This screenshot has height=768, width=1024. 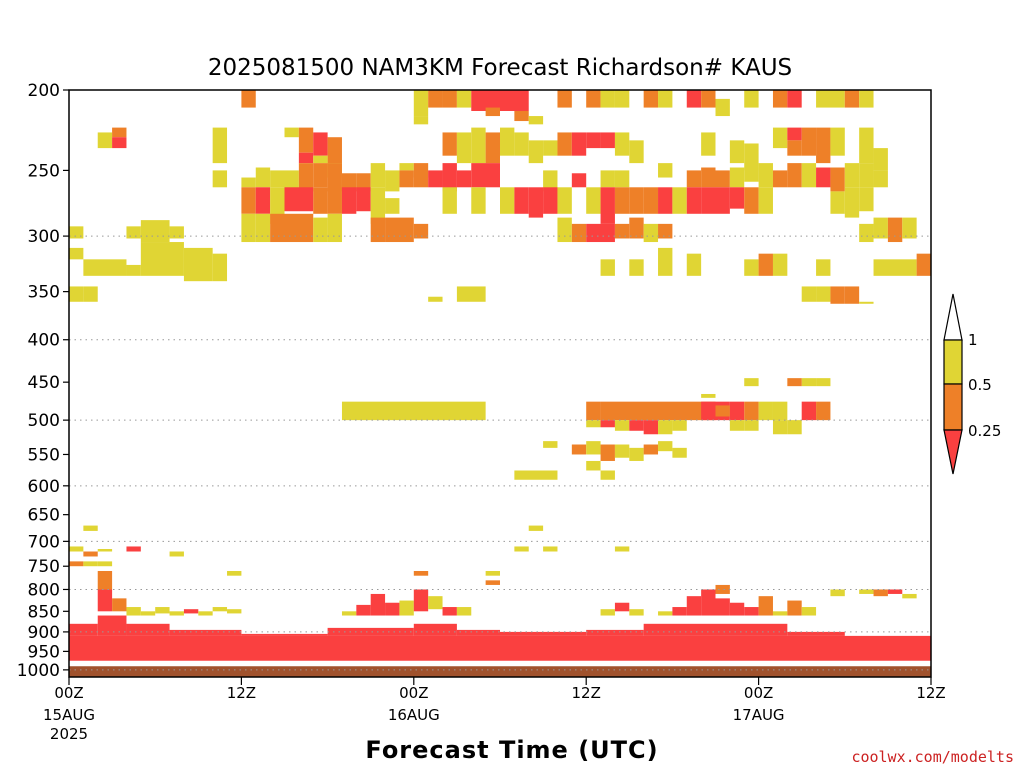 What do you see at coordinates (44, 487) in the screenshot?
I see `y-tick-label: 600` at bounding box center [44, 487].